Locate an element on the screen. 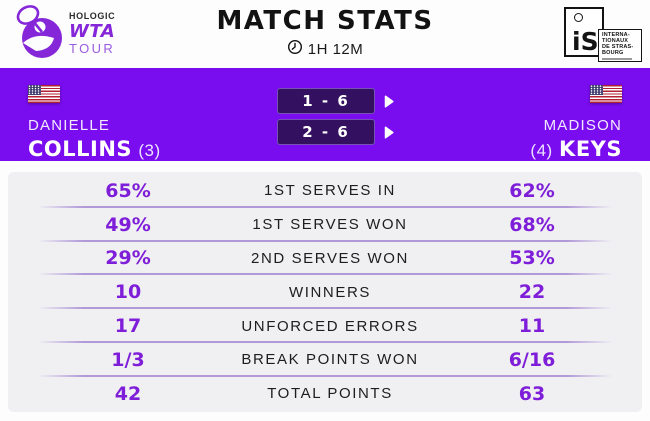 The width and height of the screenshot is (650, 421). keys-value: 6/16 is located at coordinates (532, 359).